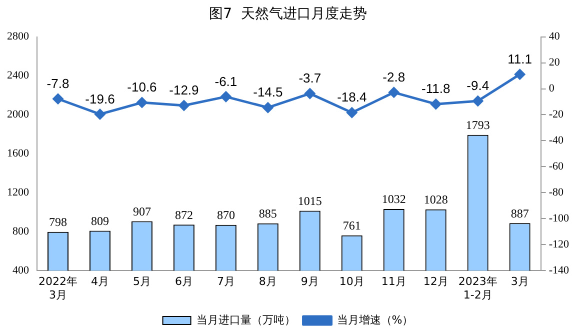 This screenshot has height=336, width=578. I want to click on y-tick-label: 2000, so click(18, 114).